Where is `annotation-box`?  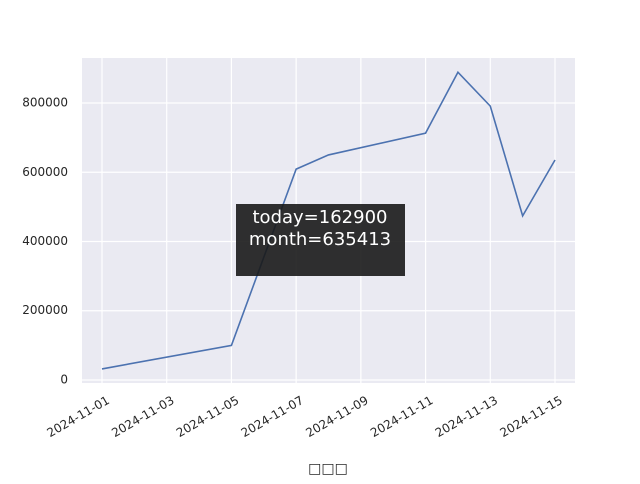
annotation-box is located at coordinates (320, 240).